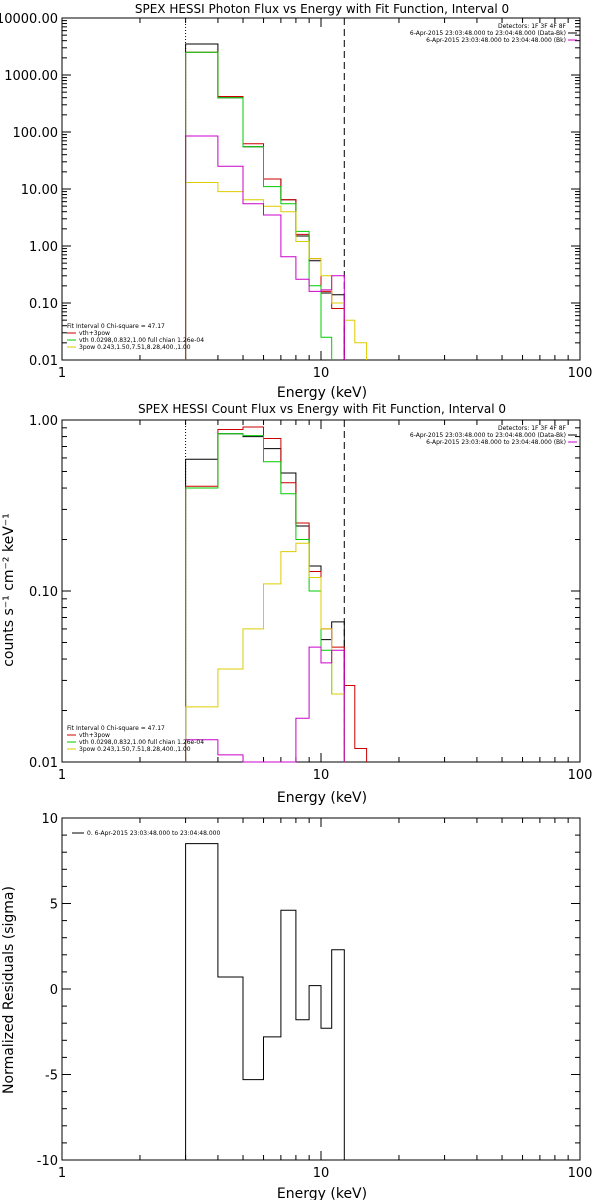 The width and height of the screenshot is (600, 1200). I want to click on count-flux-y-tick-label: 0.10, so click(43, 592).